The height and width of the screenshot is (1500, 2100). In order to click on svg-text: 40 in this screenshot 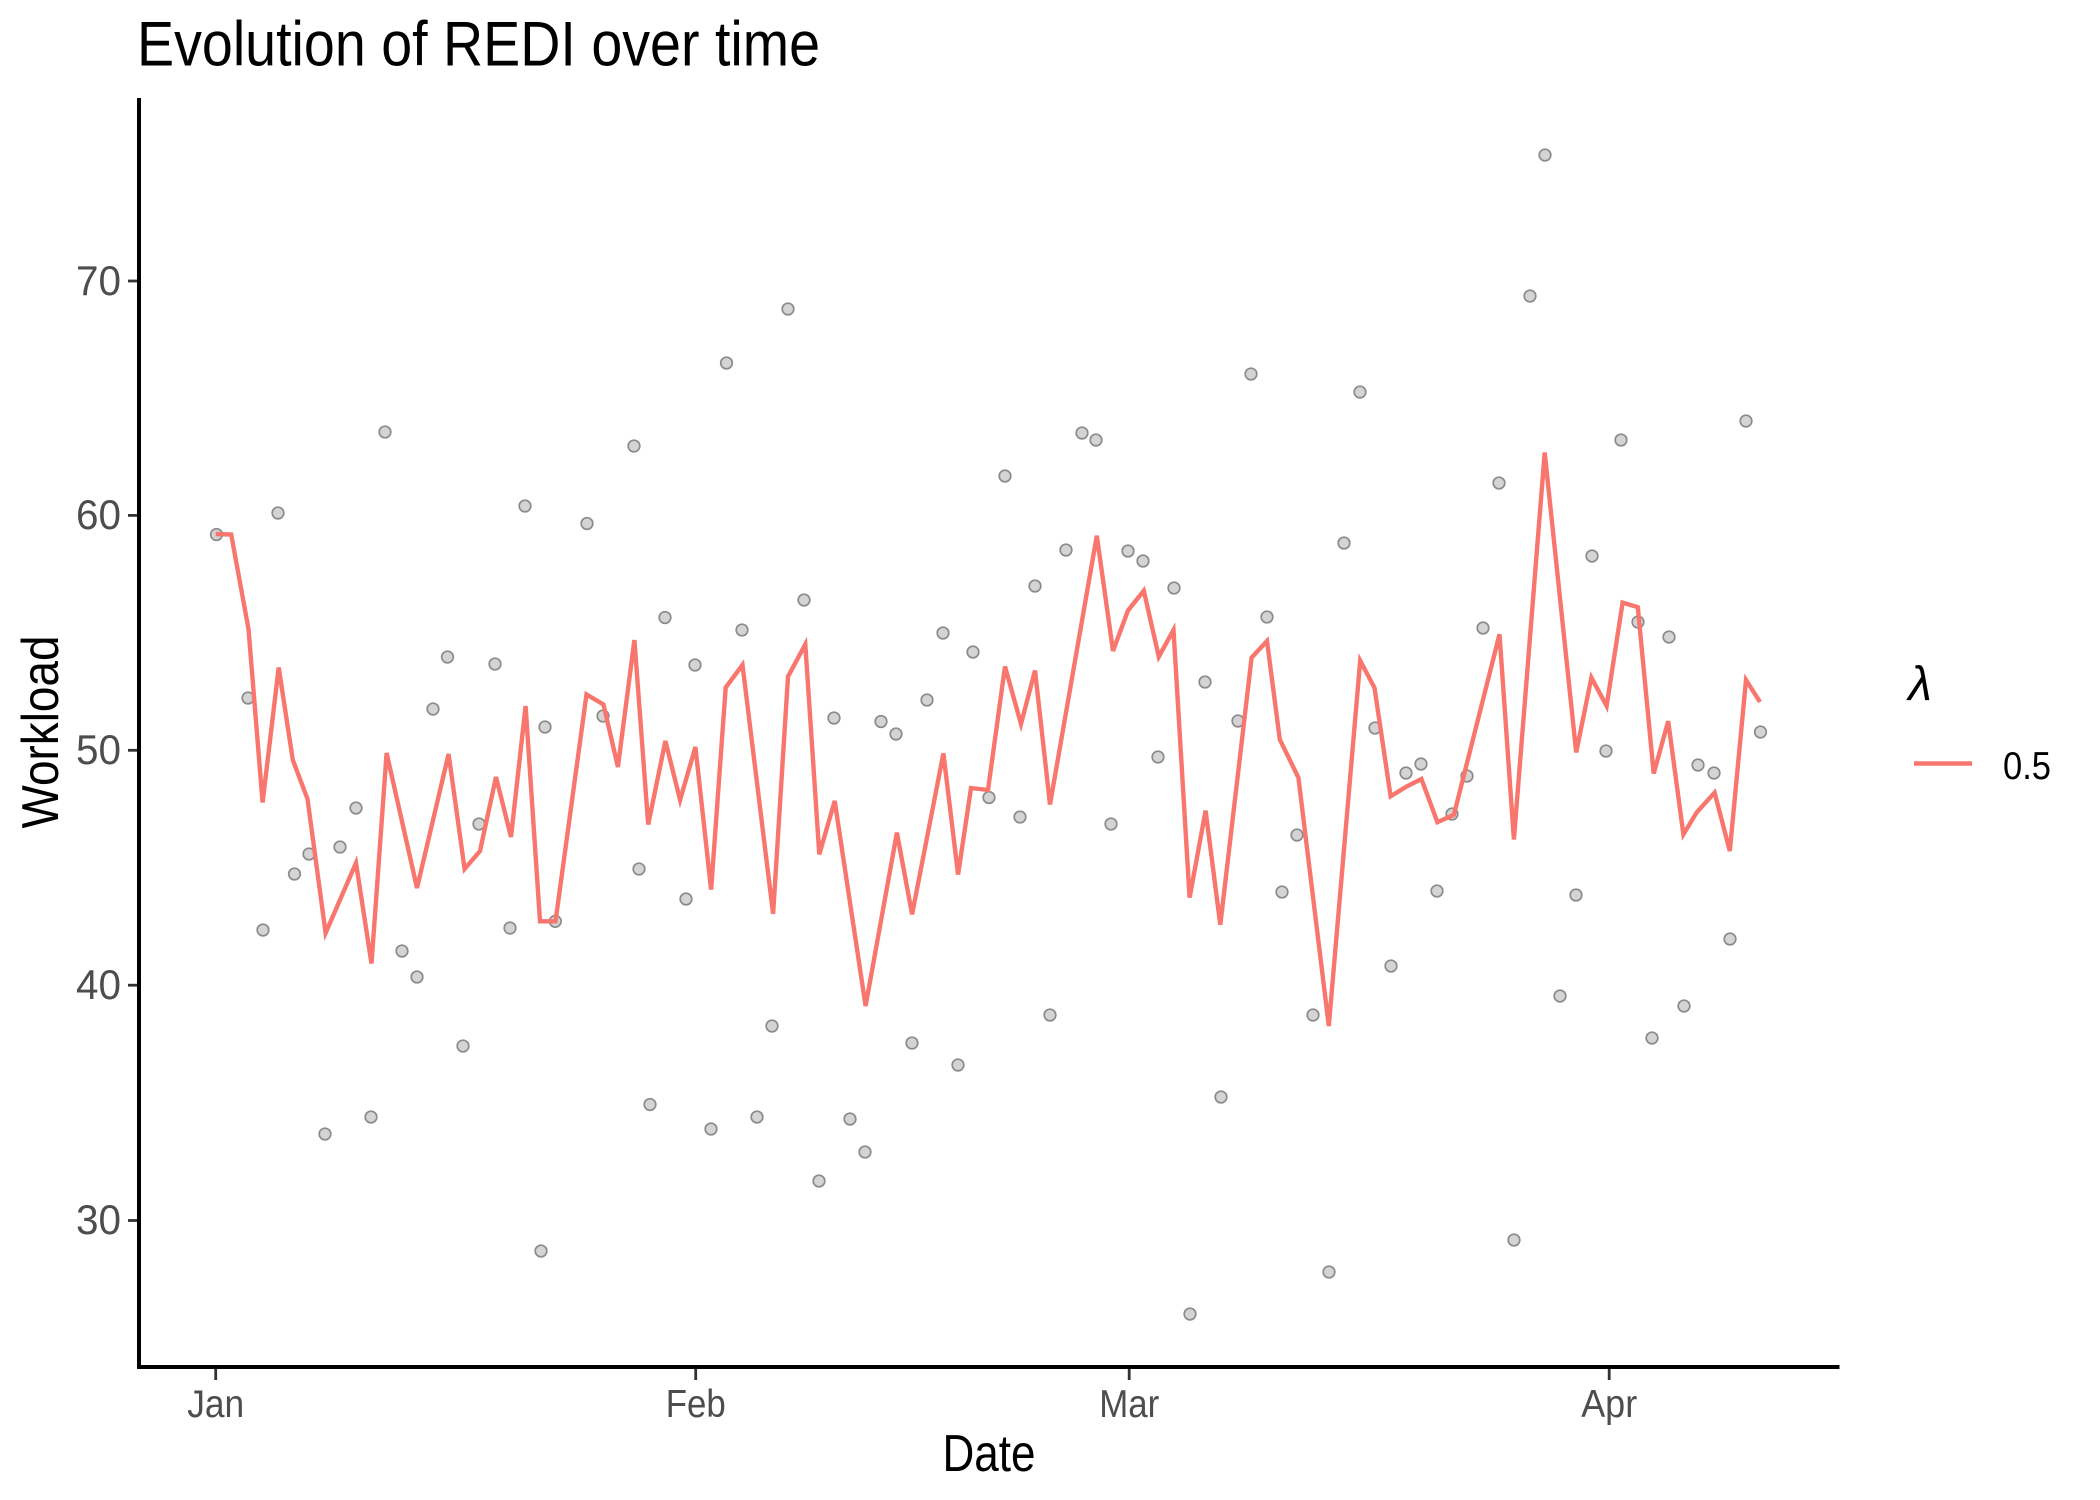, I will do `click(98, 984)`.